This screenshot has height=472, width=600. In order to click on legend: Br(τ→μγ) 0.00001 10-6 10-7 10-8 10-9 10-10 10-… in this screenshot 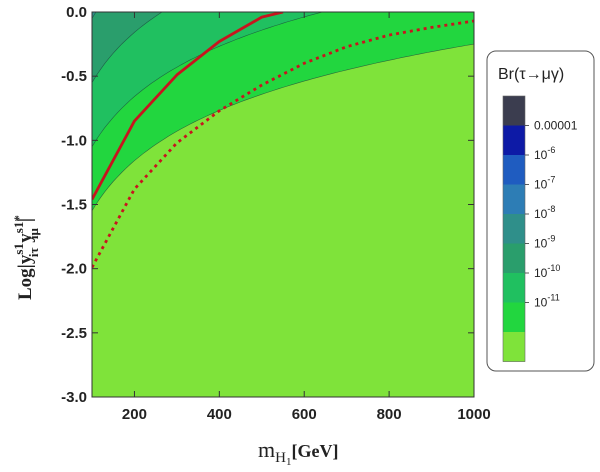, I will do `click(540, 211)`.